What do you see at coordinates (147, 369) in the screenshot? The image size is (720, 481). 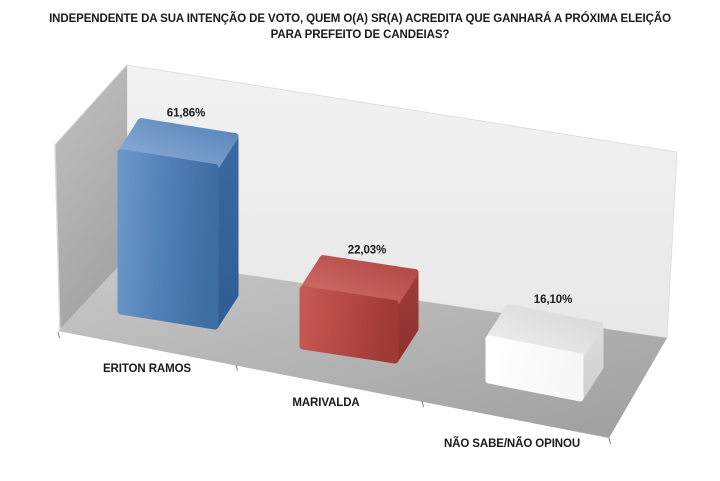 I see `category-label: ERITON RAMOS` at bounding box center [147, 369].